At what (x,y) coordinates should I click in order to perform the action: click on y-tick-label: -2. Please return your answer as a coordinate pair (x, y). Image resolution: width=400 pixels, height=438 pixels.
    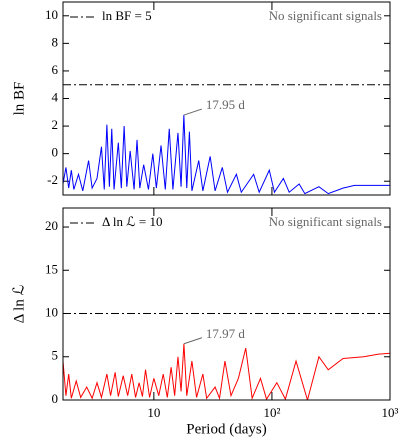
    Looking at the image, I should click on (52, 179).